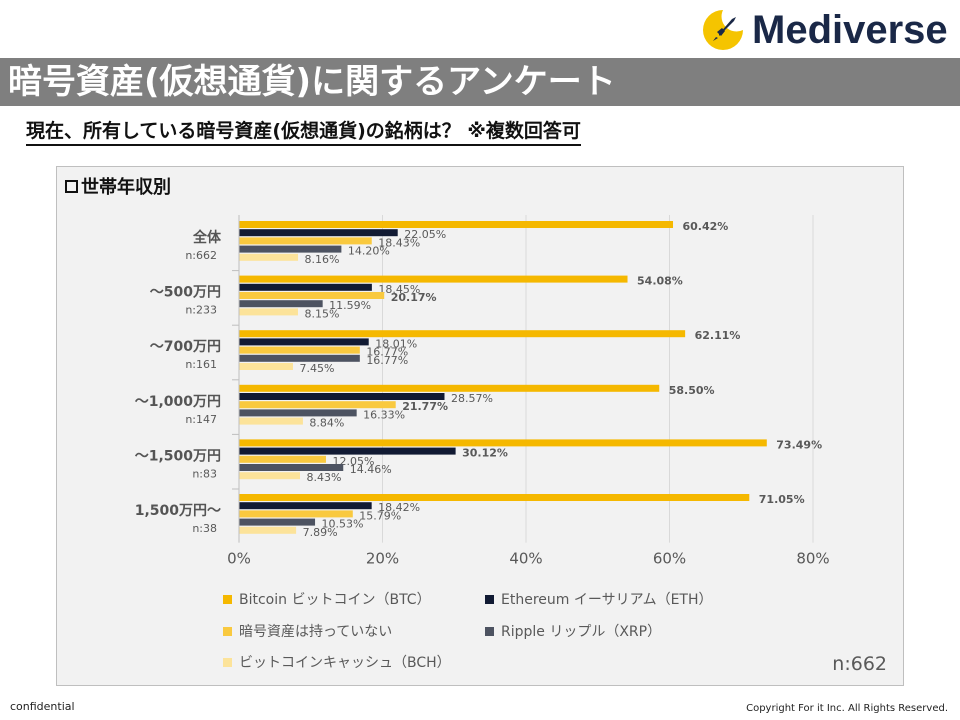 This screenshot has width=960, height=720. I want to click on data-label-4-4: 8.43%, so click(323, 477).